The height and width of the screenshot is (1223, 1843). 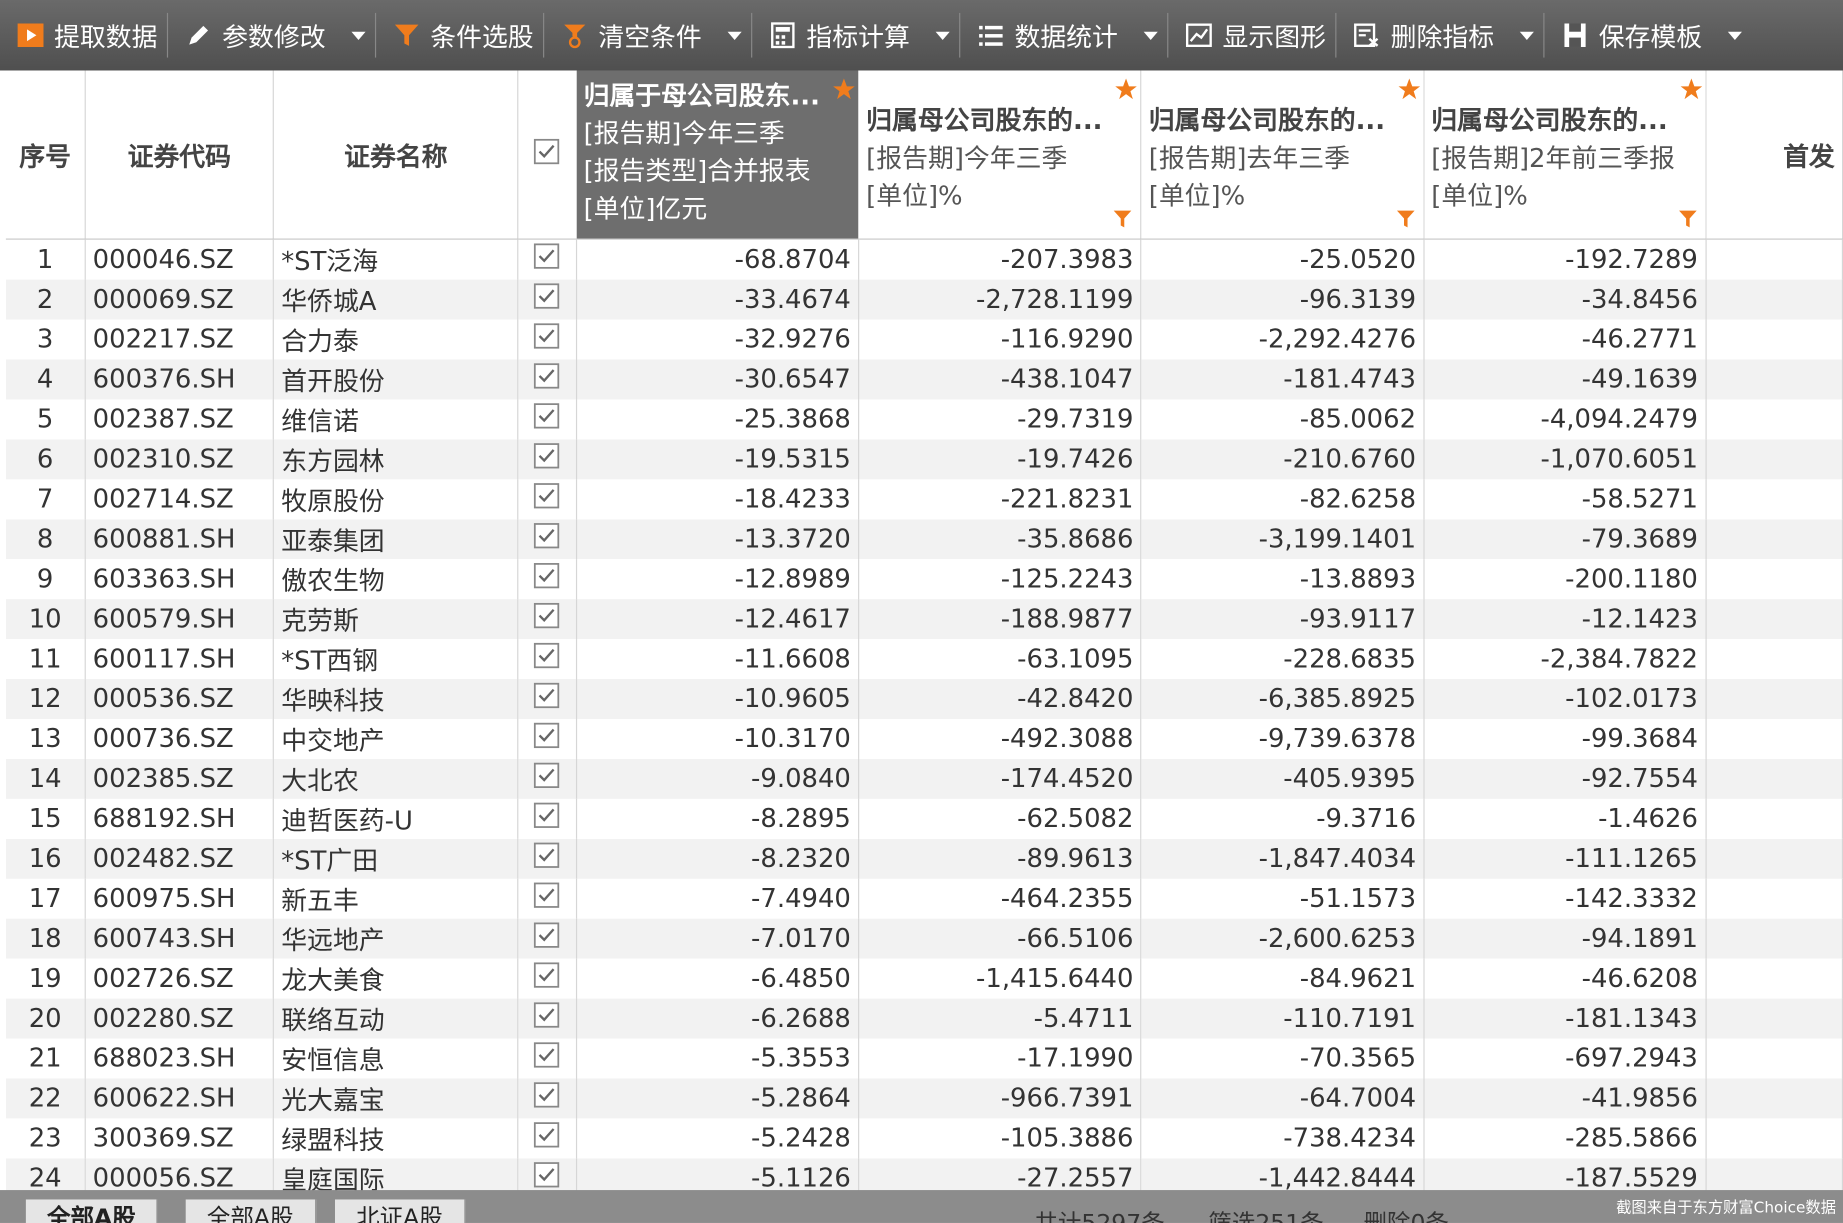 I want to click on cell: -697.2943, so click(x=1565, y=1058).